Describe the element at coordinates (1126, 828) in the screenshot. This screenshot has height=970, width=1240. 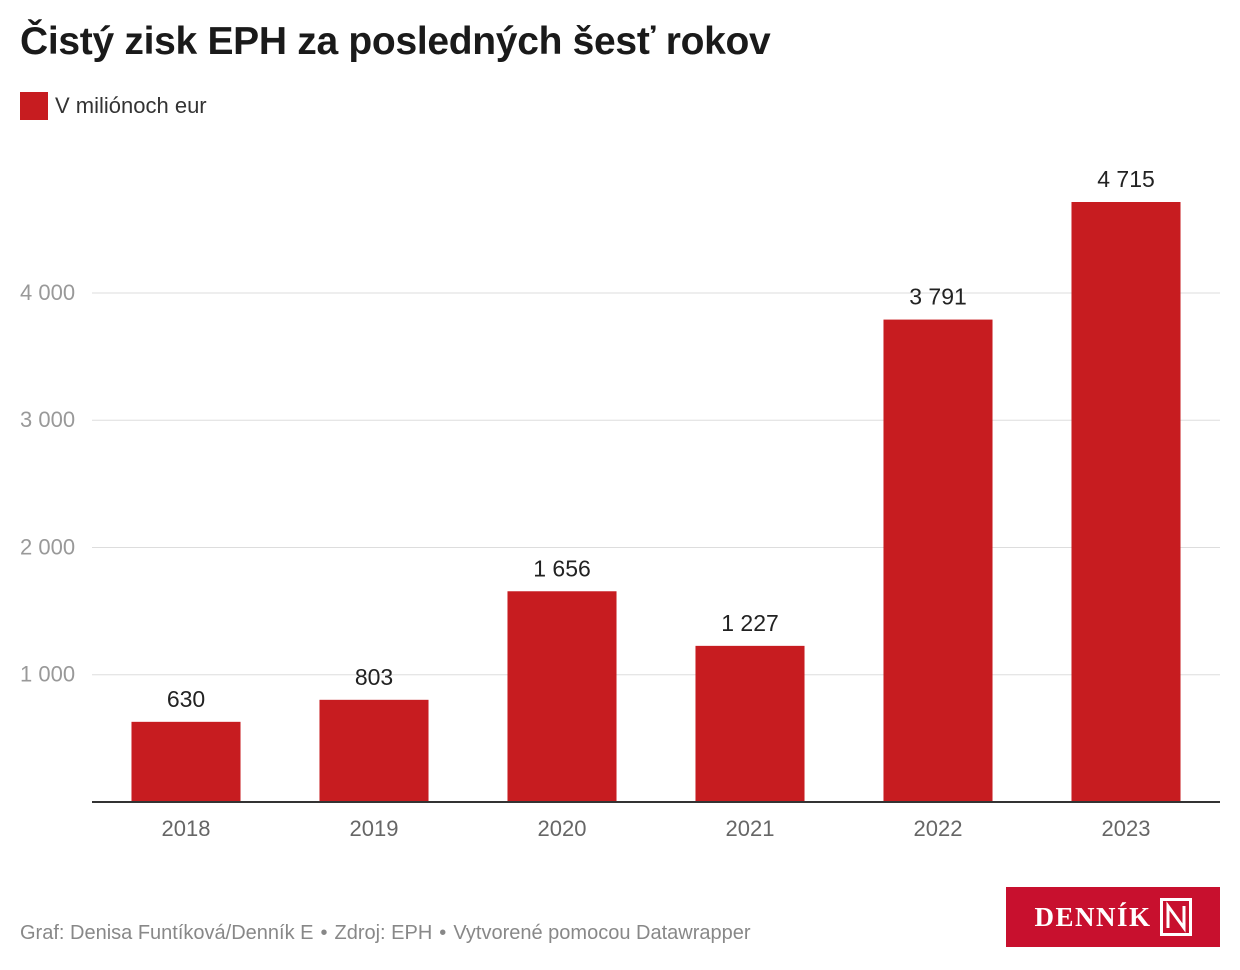
I see `x-tick-label: 2023` at that location.